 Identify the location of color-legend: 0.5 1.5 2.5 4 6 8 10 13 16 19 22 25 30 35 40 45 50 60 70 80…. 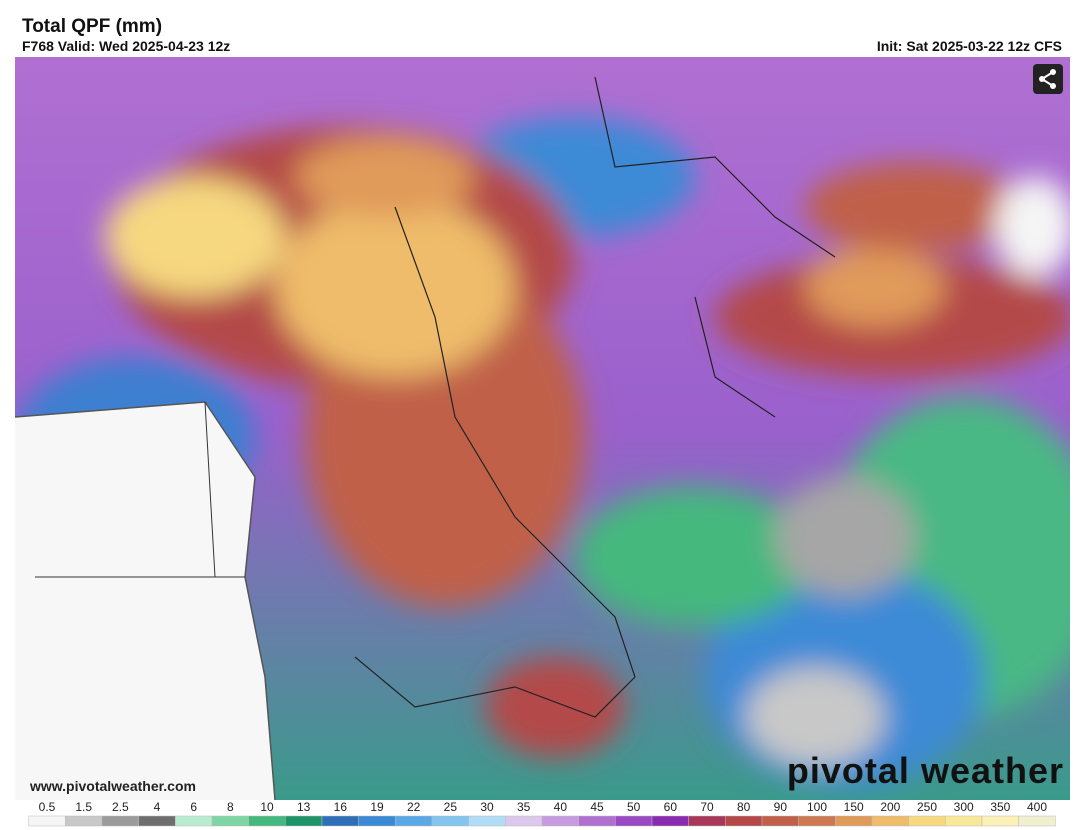
(542, 813).